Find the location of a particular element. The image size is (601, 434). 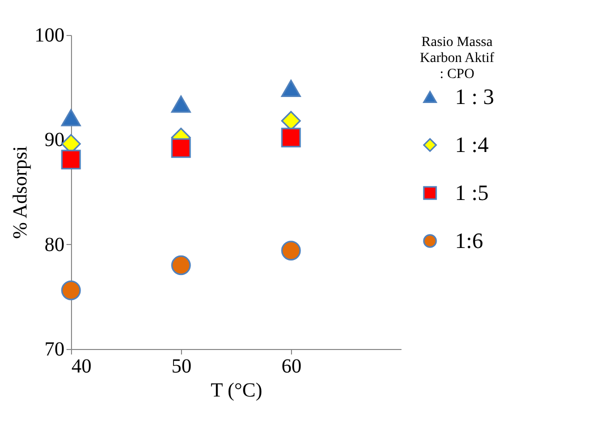

legend-label: 1 :4 is located at coordinates (472, 144).